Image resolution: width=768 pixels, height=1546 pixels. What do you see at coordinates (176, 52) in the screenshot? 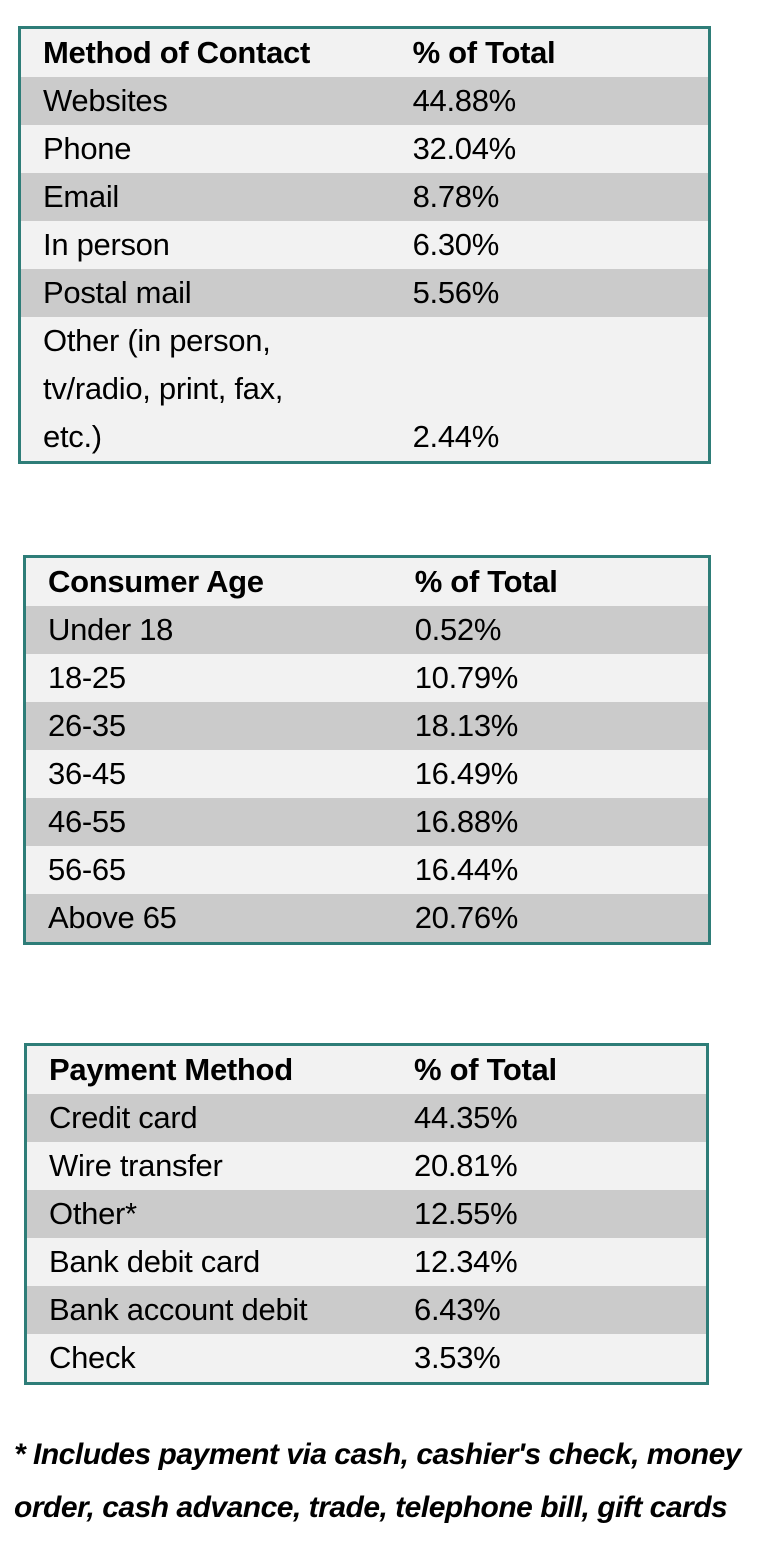
I see `column-header-method-of-contact: Method of Contact` at bounding box center [176, 52].